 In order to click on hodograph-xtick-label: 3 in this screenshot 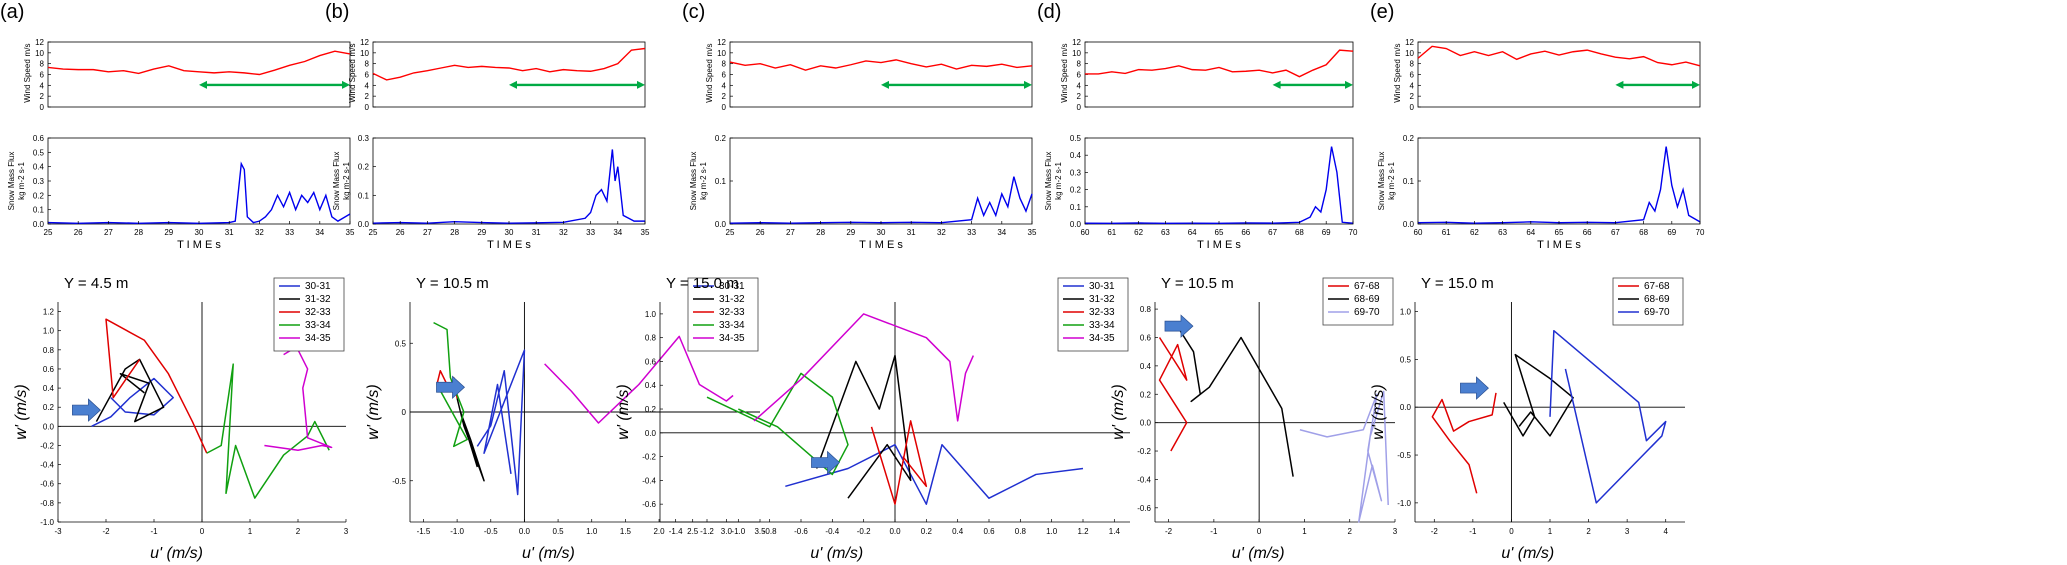, I will do `click(346, 531)`.